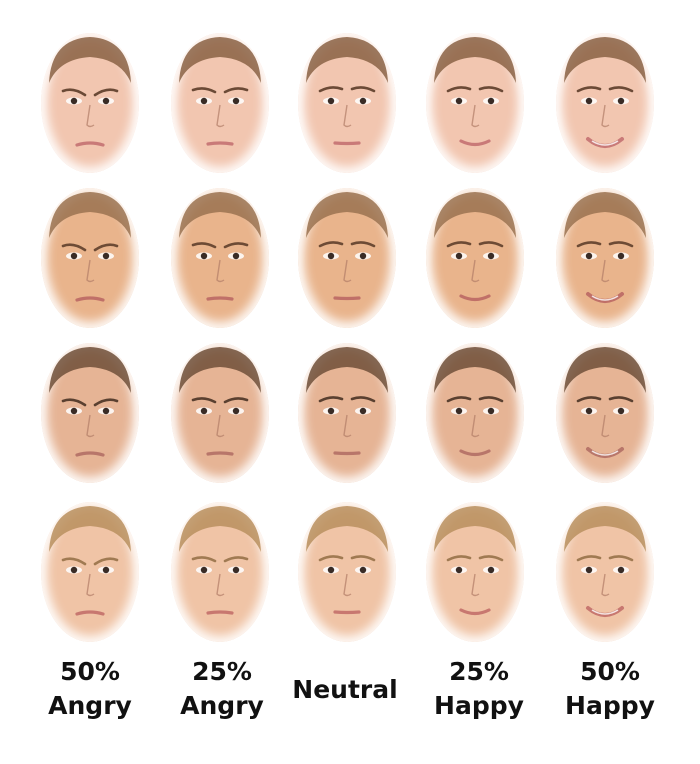 The image size is (700, 764). Describe the element at coordinates (347, 572) in the screenshot. I see `face-row4-neutral` at that location.